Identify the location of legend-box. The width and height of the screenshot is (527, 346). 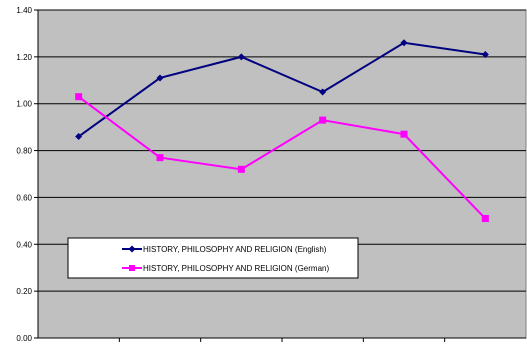
(213, 258).